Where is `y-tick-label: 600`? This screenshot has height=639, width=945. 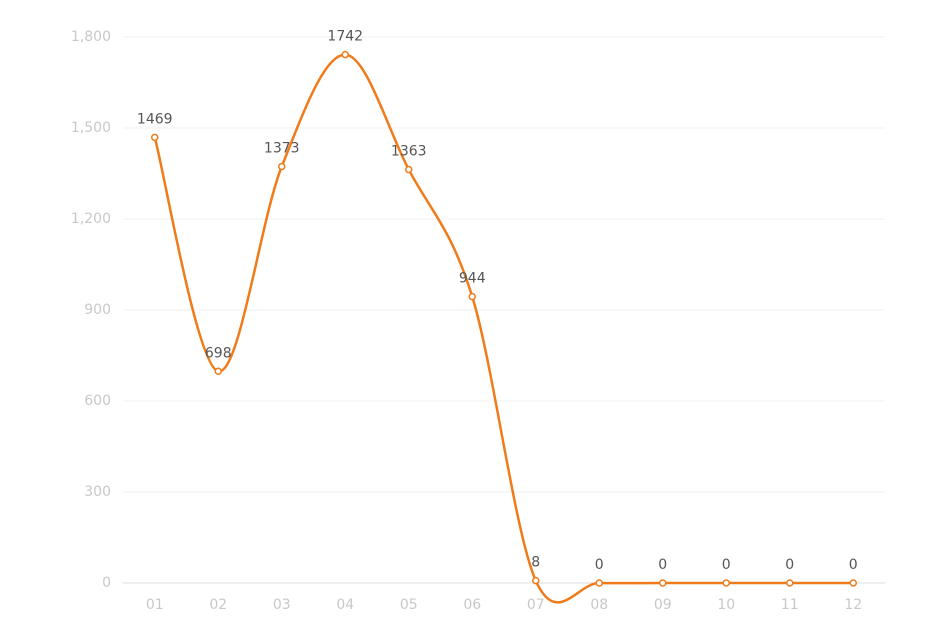
y-tick-label: 600 is located at coordinates (97, 401).